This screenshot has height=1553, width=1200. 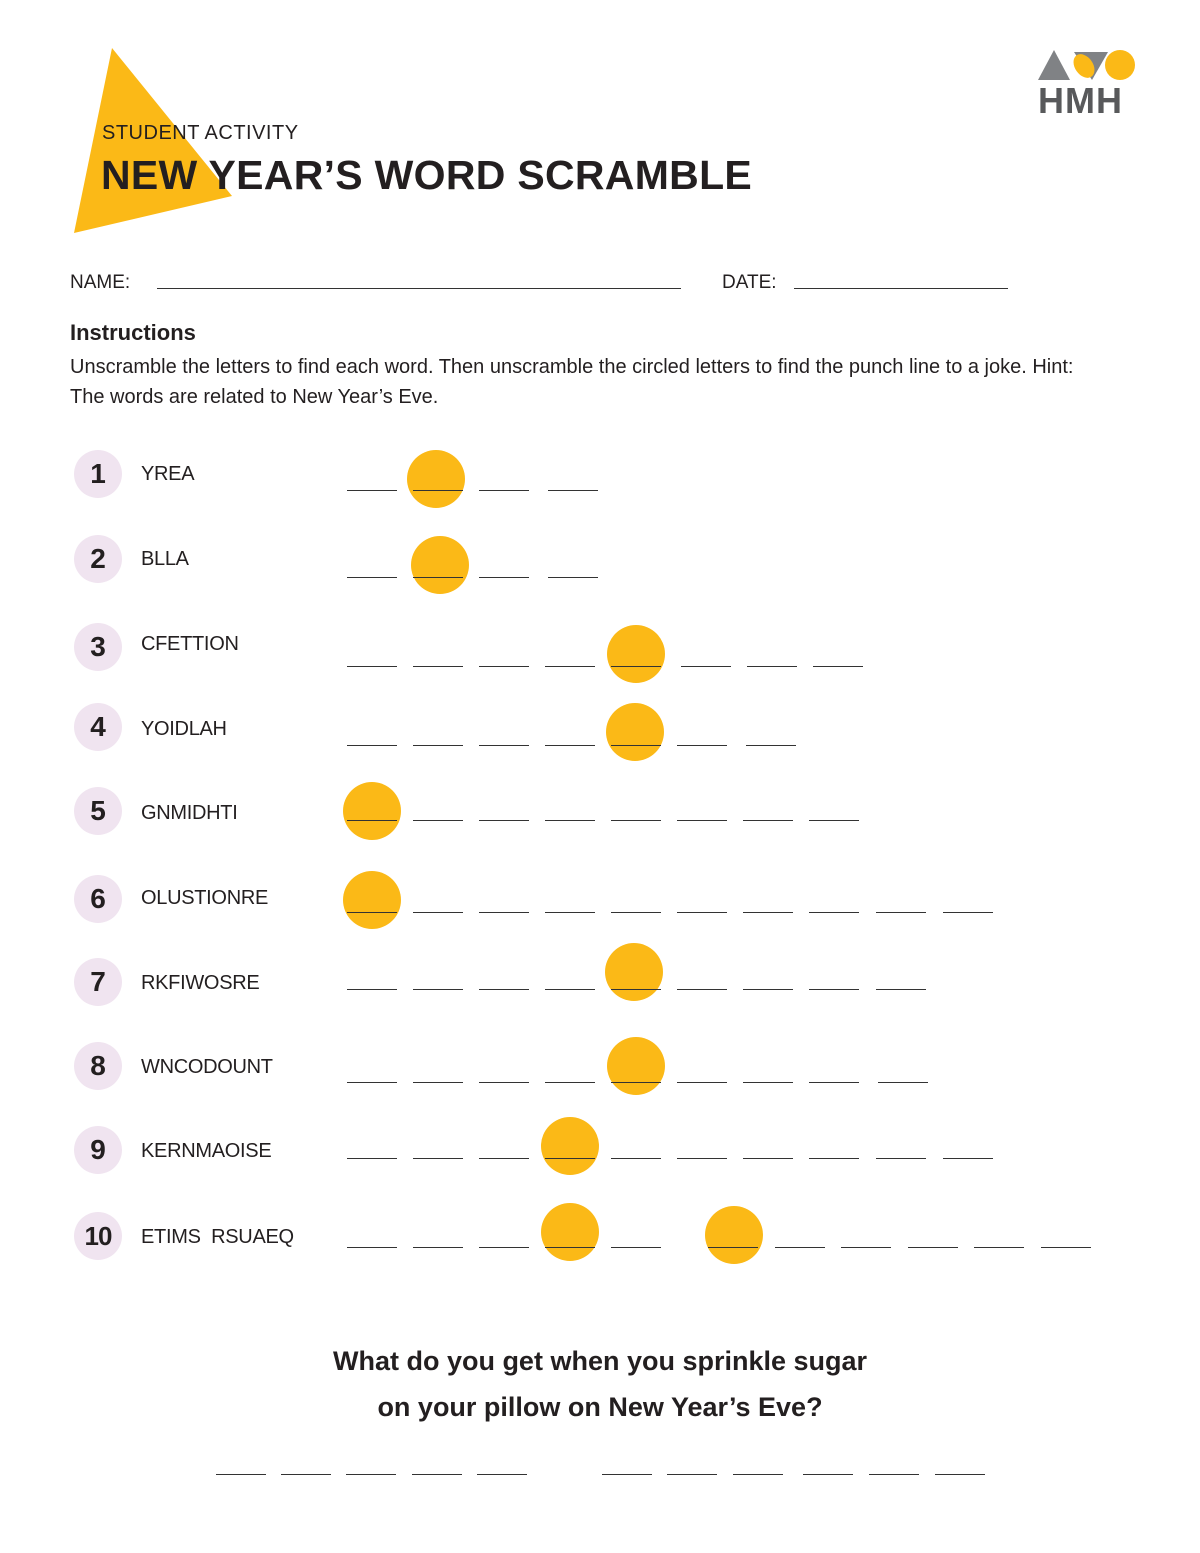 I want to click on name-field, so click(x=419, y=288).